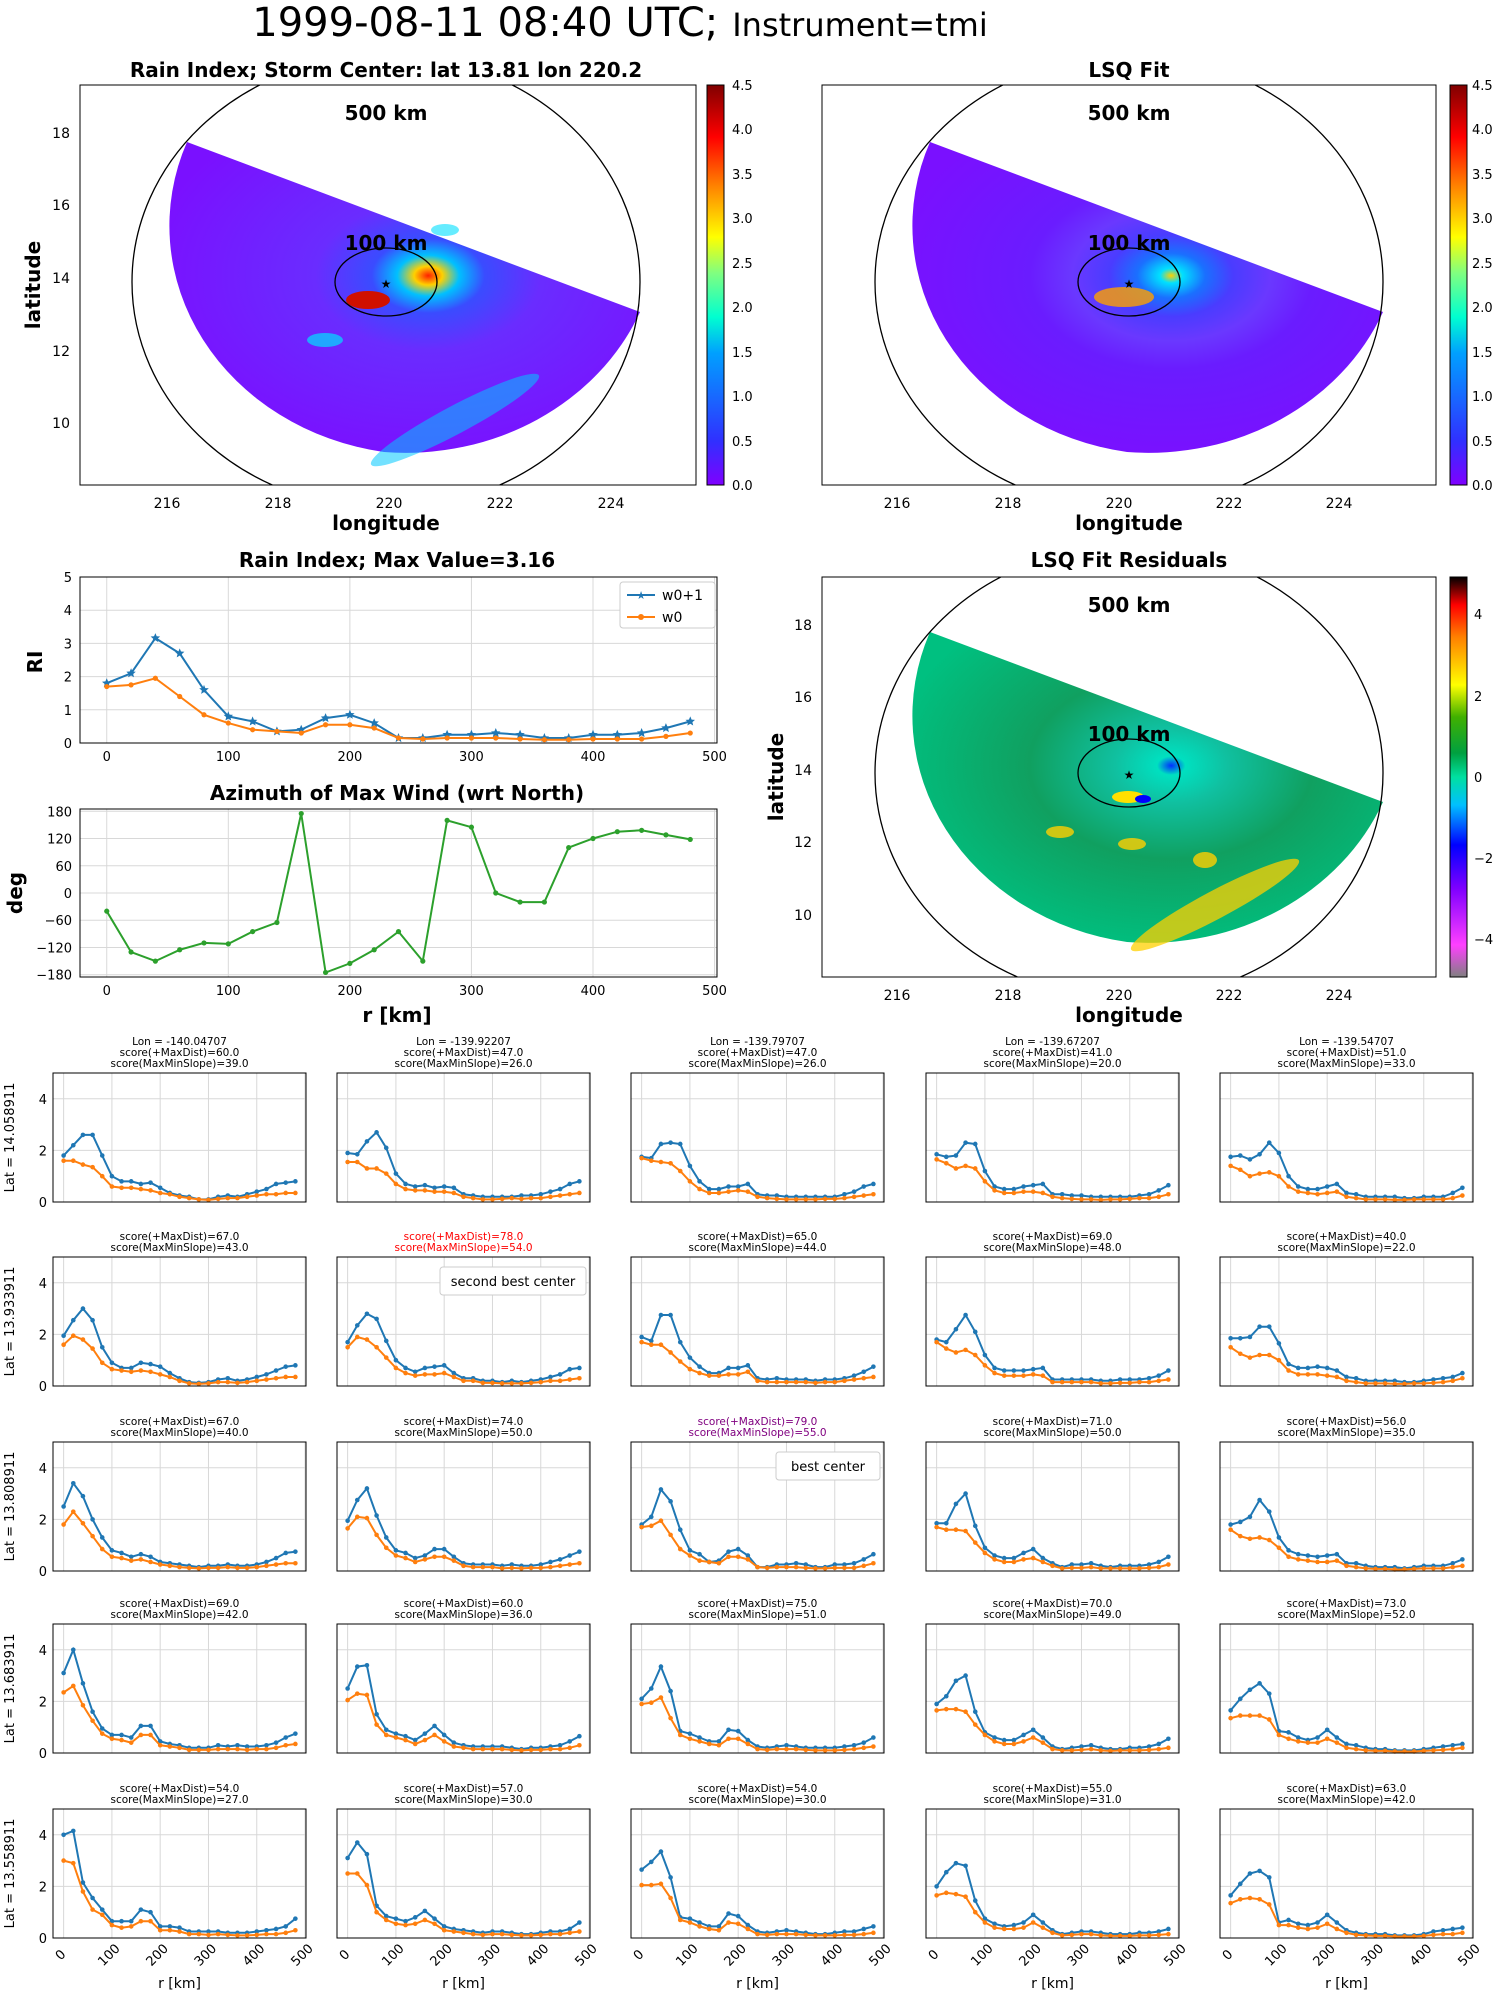 This screenshot has width=1500, height=2000. What do you see at coordinates (61, 134) in the screenshot?
I see `ytick-label: 18` at bounding box center [61, 134].